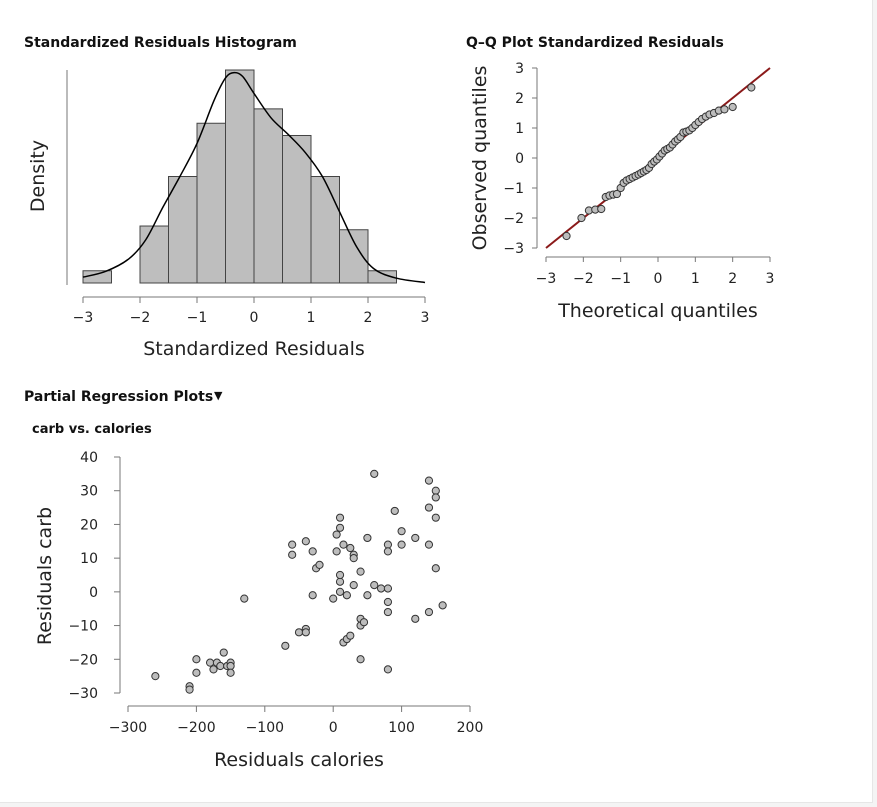  Describe the element at coordinates (519, 129) in the screenshot. I see `qq-y-tick-label: 1` at that location.